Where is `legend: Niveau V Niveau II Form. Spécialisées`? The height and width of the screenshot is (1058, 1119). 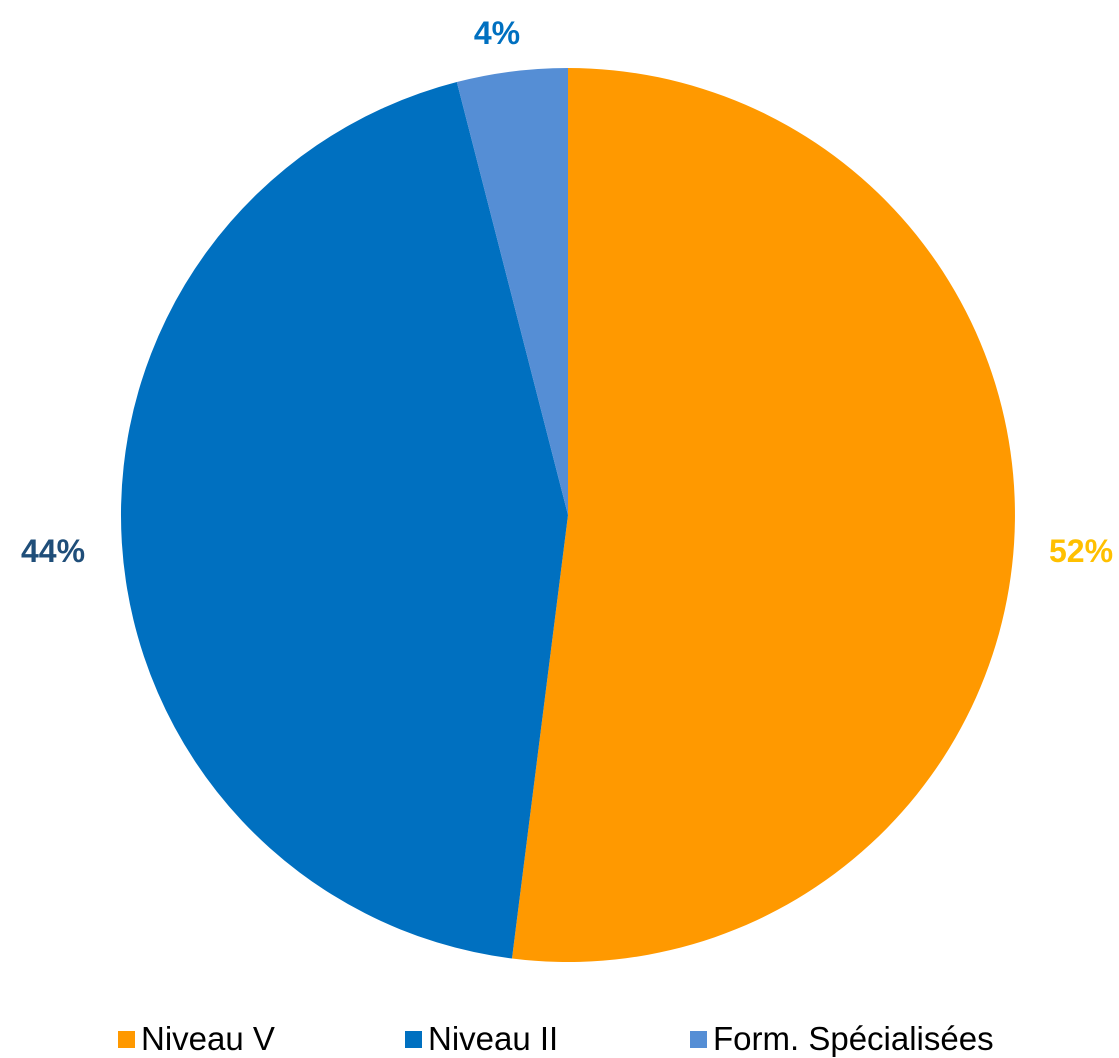
legend: Niveau V Niveau II Form. Spécialisées is located at coordinates (559, 1039).